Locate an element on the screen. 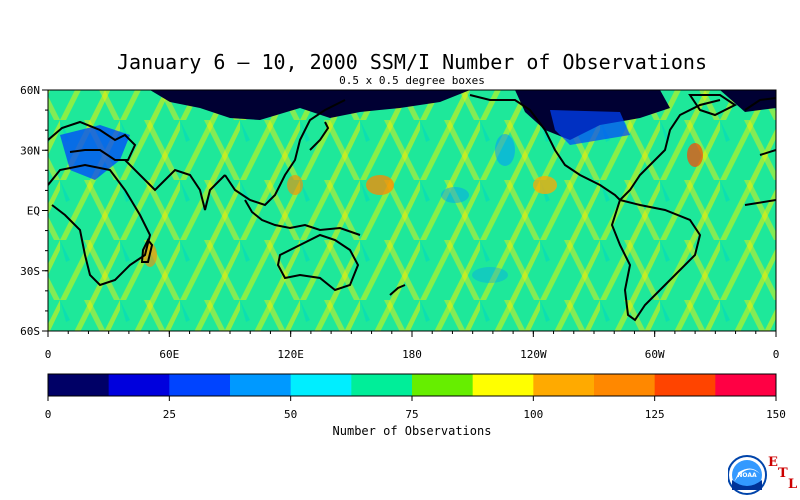  map-subtitle: 0.5 x 0.5 degree boxes is located at coordinates (412, 80).